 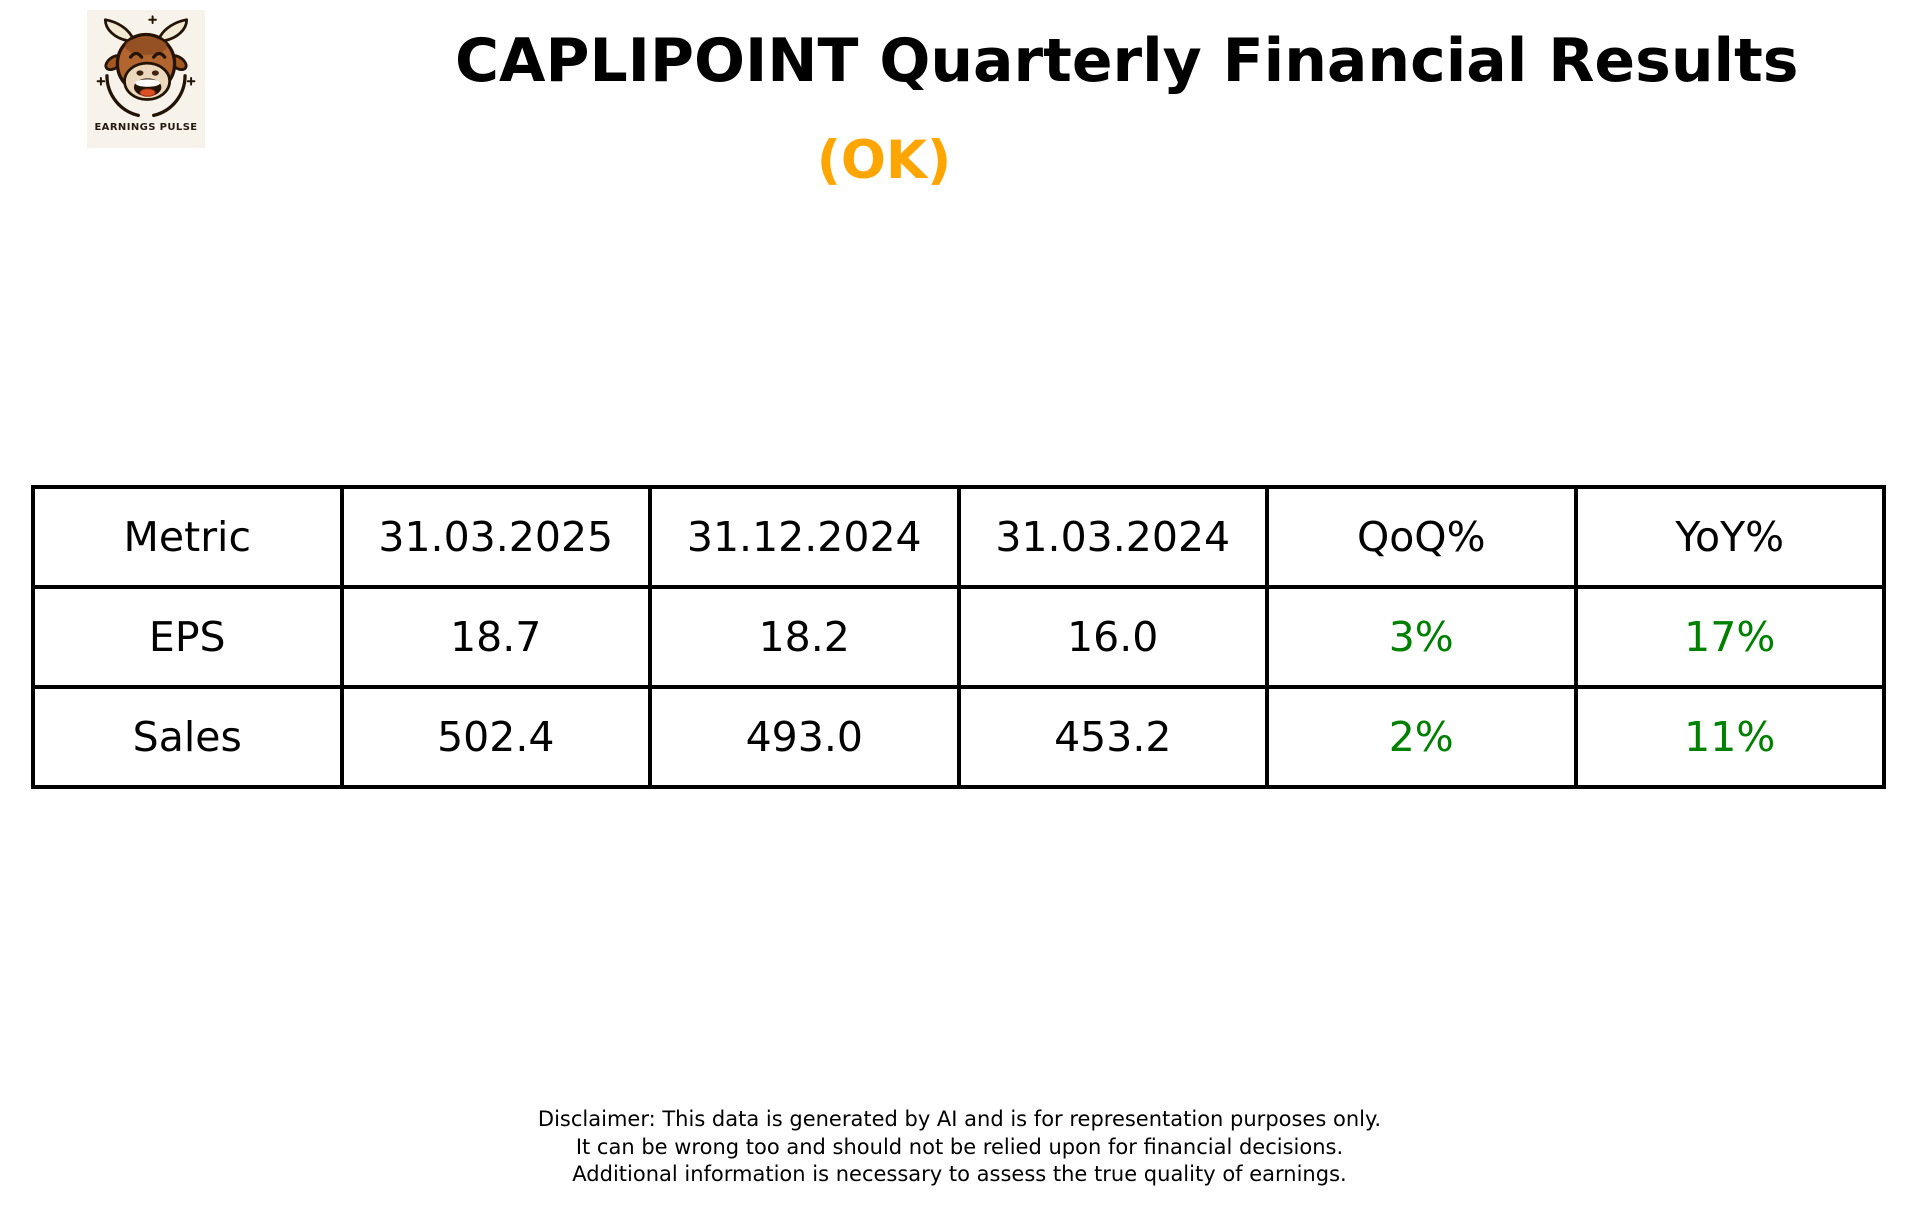 What do you see at coordinates (187, 637) in the screenshot?
I see `eps-metric-label: EPS` at bounding box center [187, 637].